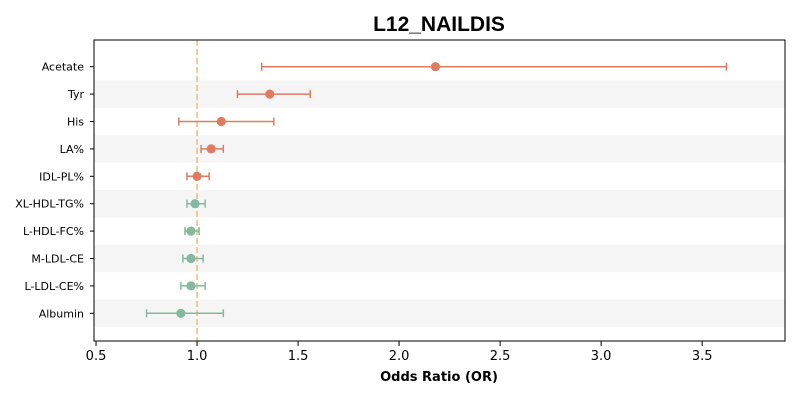  What do you see at coordinates (439, 377) in the screenshot?
I see `x-axis-label: Odds Ratio (OR)` at bounding box center [439, 377].